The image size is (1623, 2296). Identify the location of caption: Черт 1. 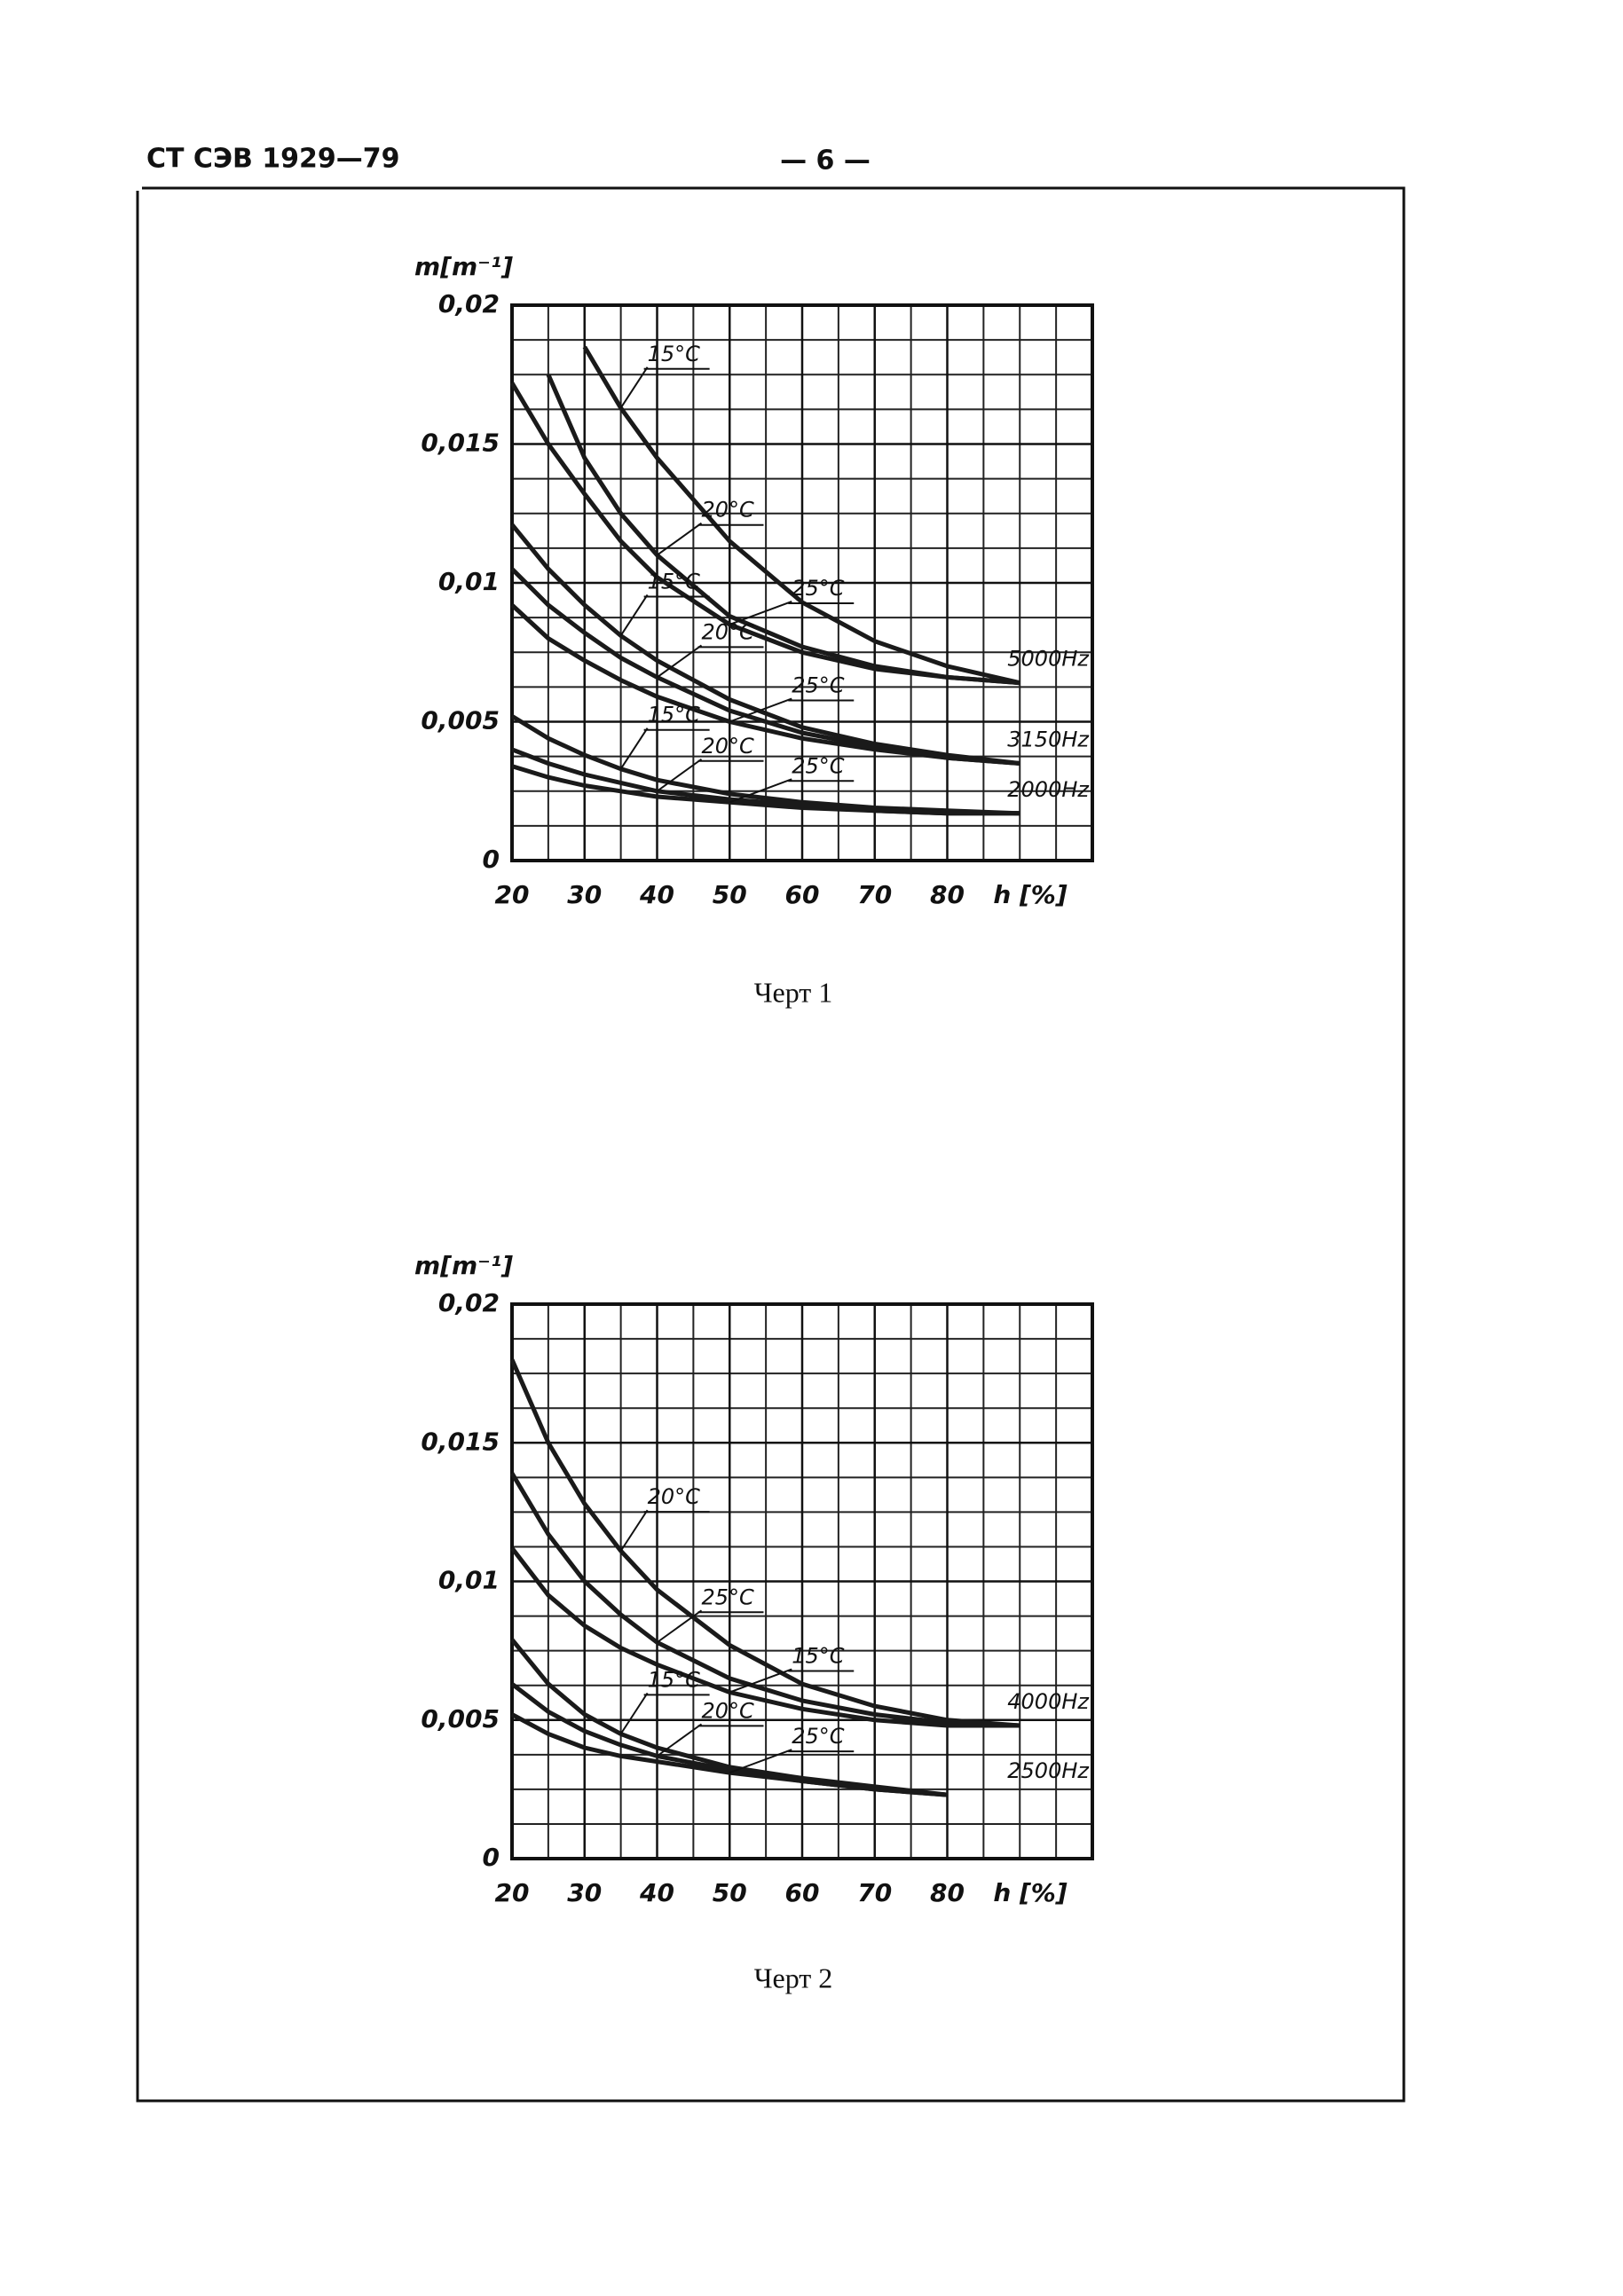
(793, 992).